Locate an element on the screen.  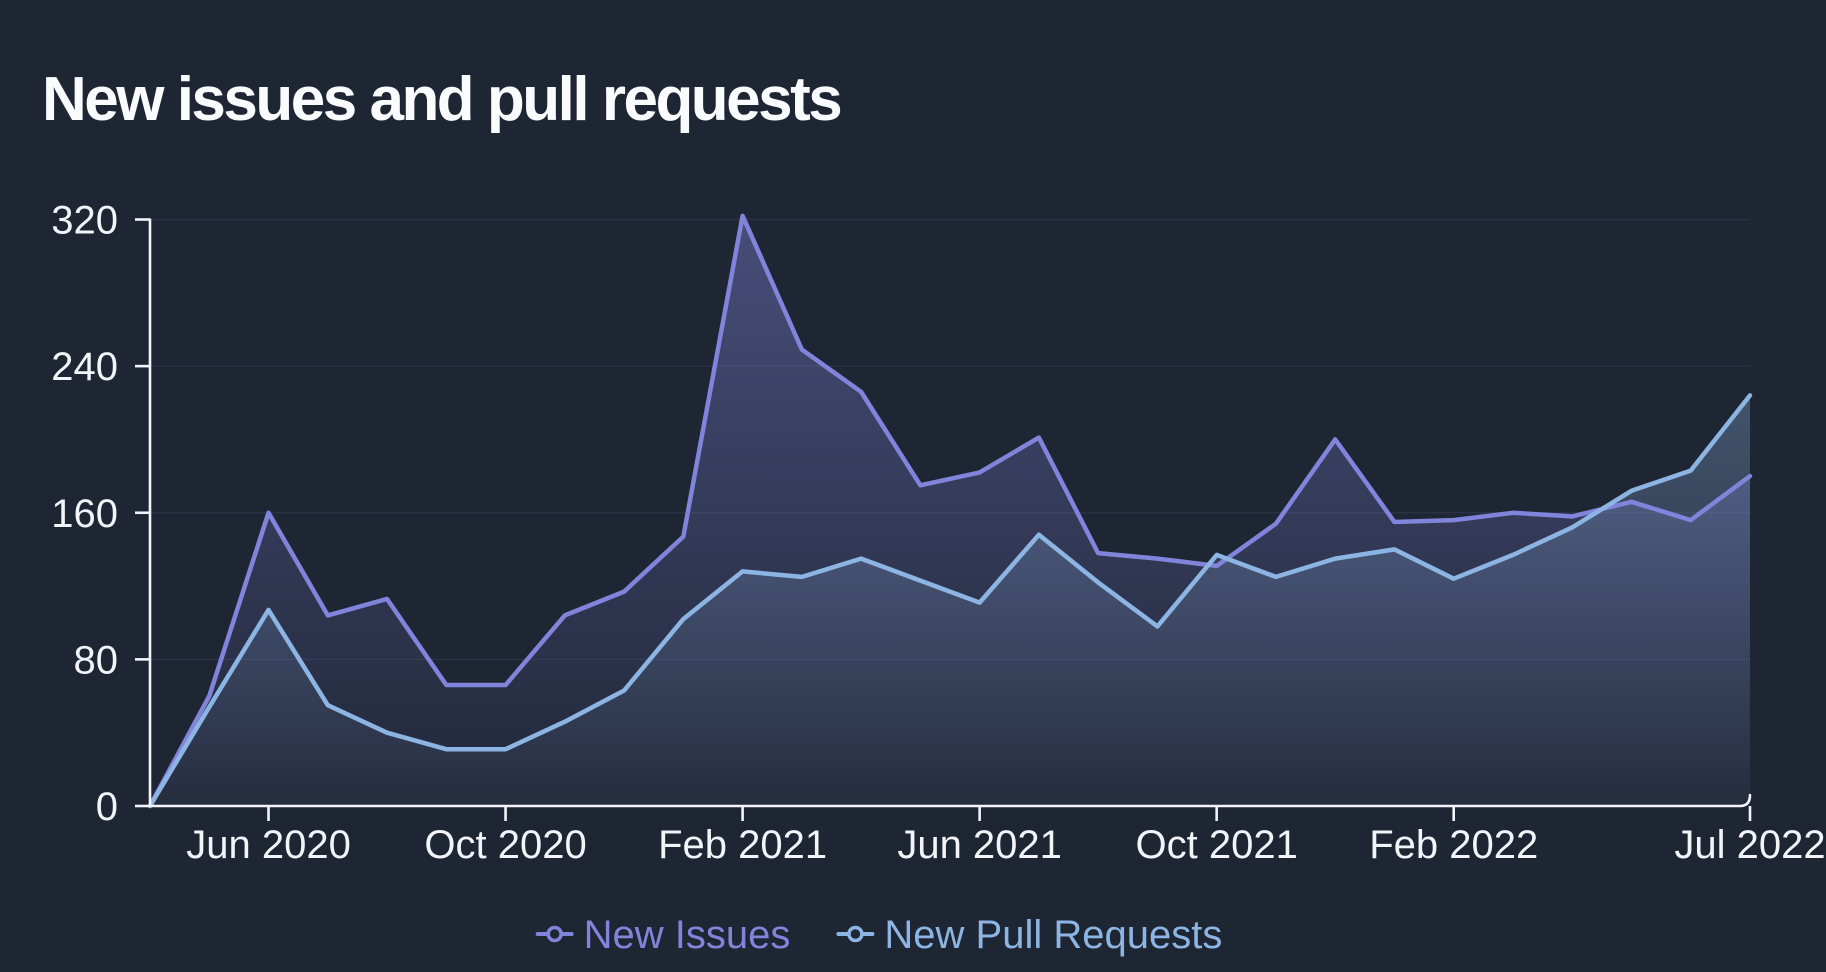
chart-title: New issues and pull requests is located at coordinates (442, 99).